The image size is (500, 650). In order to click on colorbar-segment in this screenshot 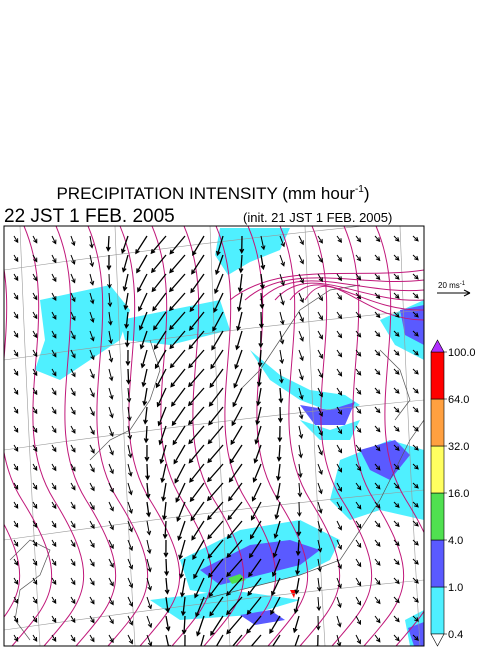, I will do `click(437, 516)`.